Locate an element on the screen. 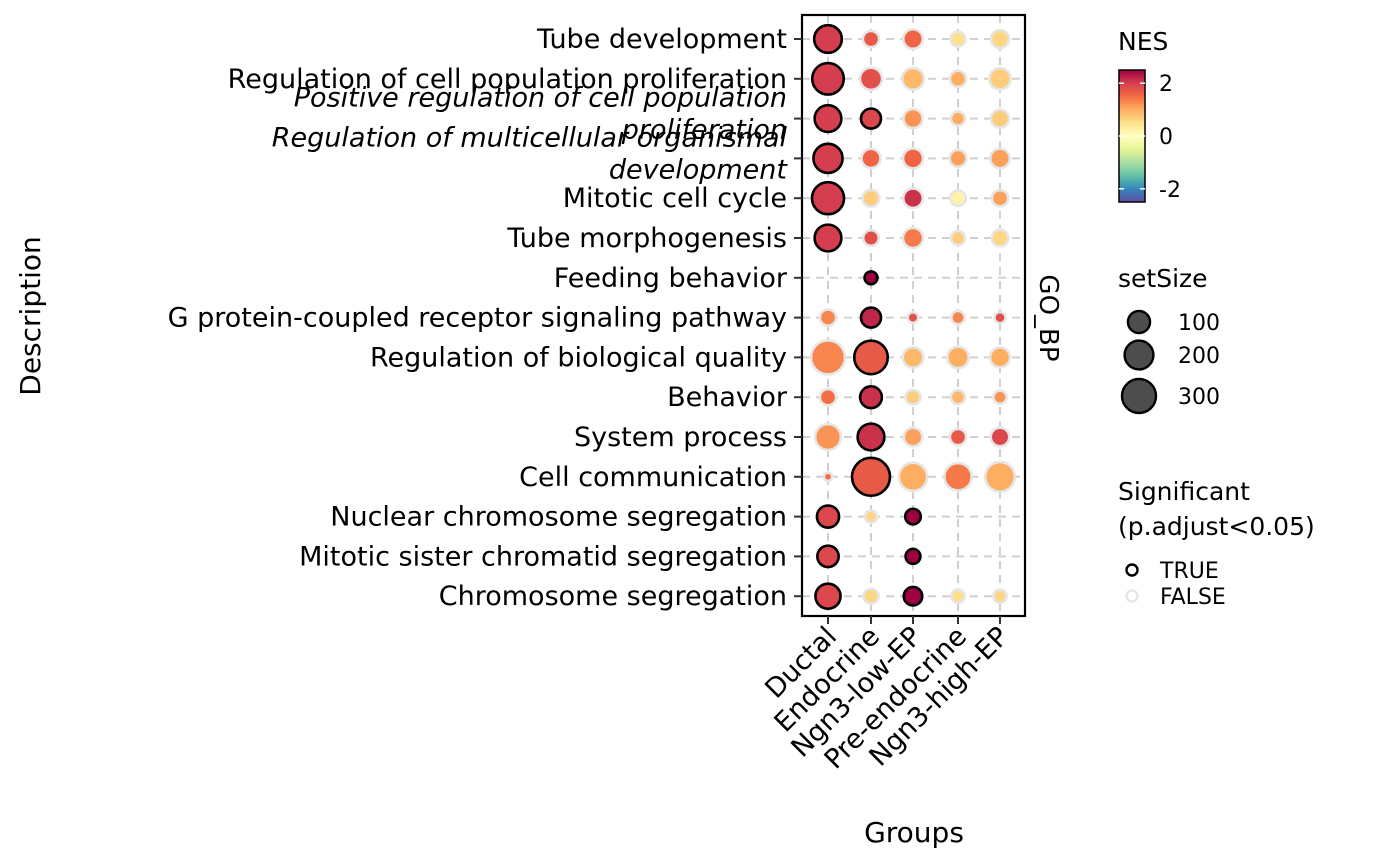 The height and width of the screenshot is (866, 1400). nes-tick-label: -2 is located at coordinates (1170, 190).